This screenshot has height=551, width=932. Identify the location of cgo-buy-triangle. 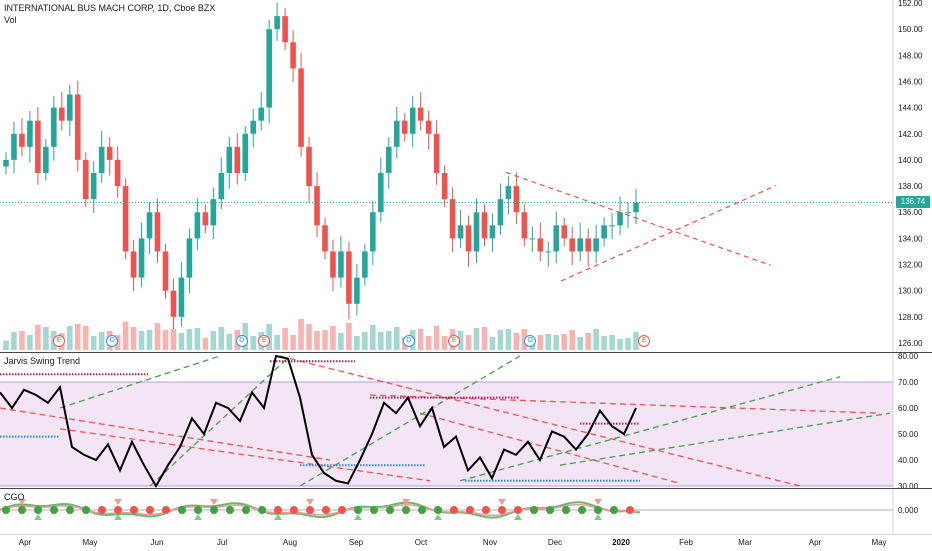
(358, 517).